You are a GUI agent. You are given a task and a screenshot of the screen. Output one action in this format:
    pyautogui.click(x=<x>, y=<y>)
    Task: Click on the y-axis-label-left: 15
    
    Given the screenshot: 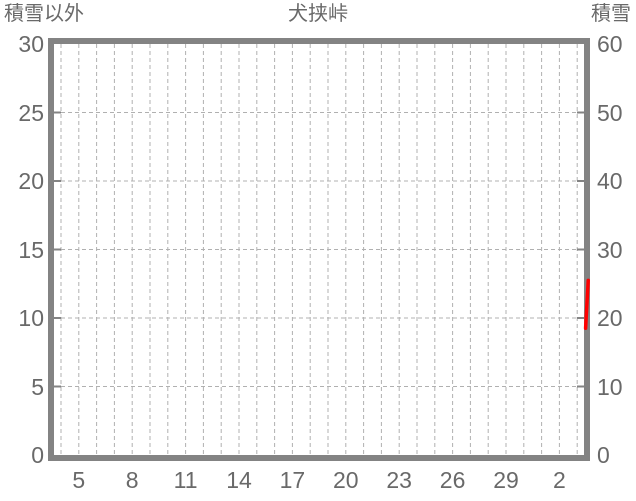 What is the action you would take?
    pyautogui.click(x=31, y=249)
    